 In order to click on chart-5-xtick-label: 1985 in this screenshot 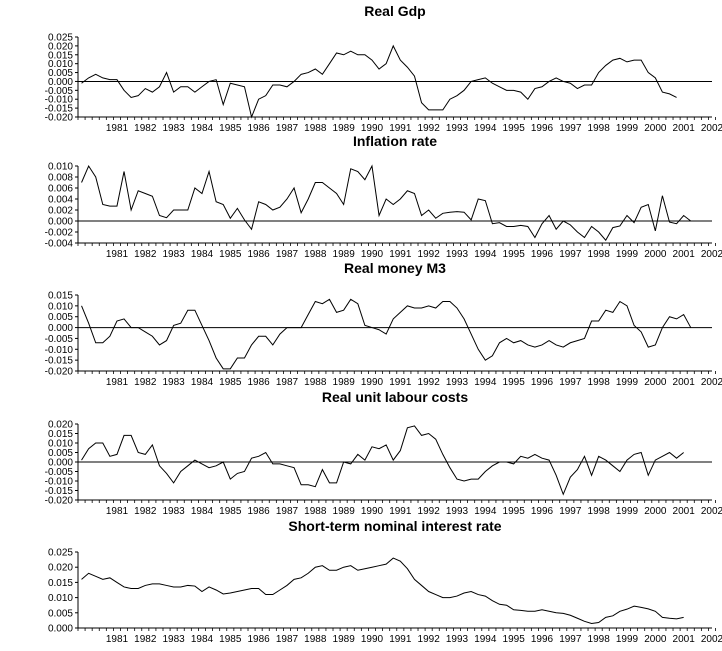, I will do `click(230, 639)`.